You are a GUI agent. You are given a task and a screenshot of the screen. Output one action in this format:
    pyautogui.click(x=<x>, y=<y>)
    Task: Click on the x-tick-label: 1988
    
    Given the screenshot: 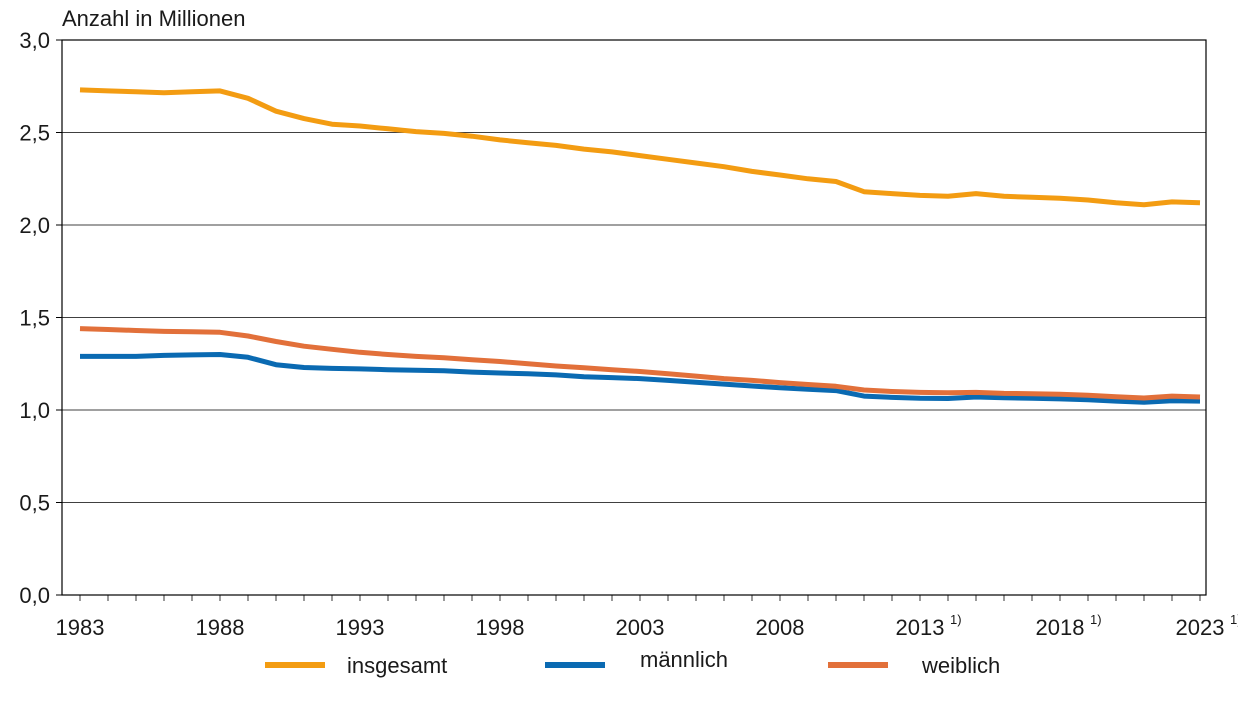 What is the action you would take?
    pyautogui.click(x=220, y=627)
    